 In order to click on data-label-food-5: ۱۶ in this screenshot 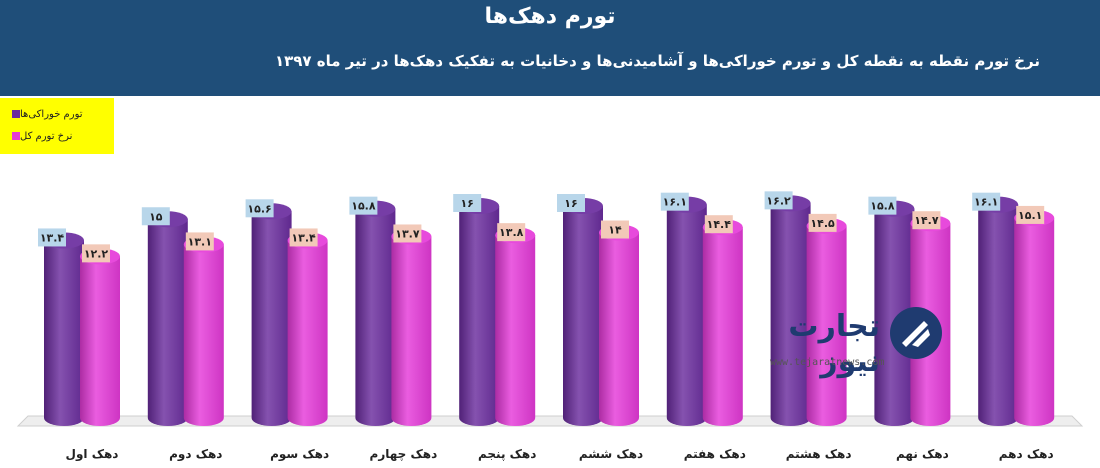, I will do `click(466, 203)`.